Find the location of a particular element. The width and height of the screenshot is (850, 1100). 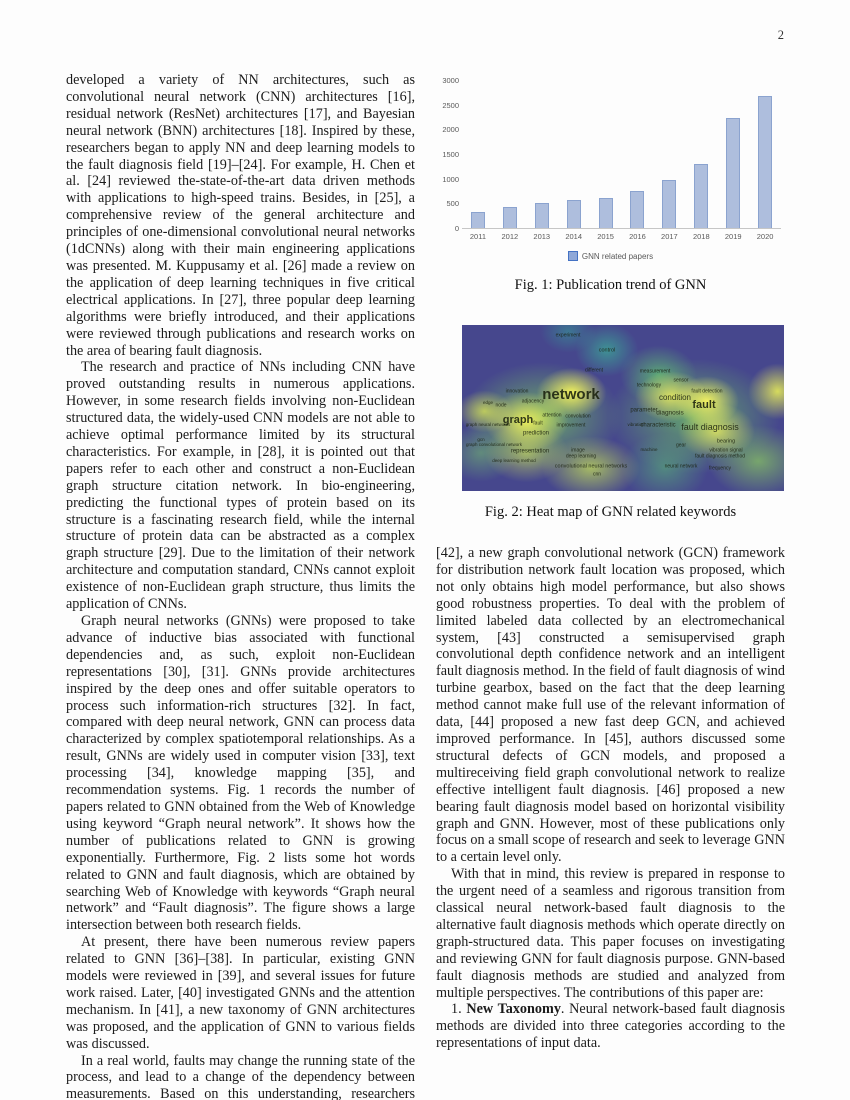

x-tick-label: 2018 is located at coordinates (701, 236).